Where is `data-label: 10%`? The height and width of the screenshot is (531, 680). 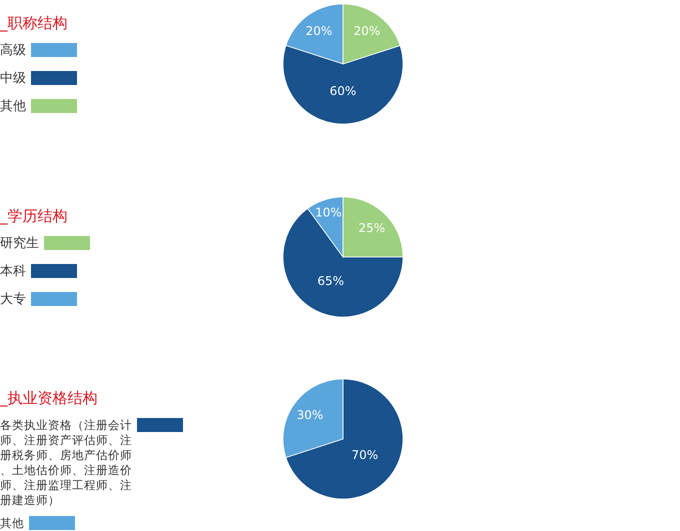
data-label: 10% is located at coordinates (328, 213).